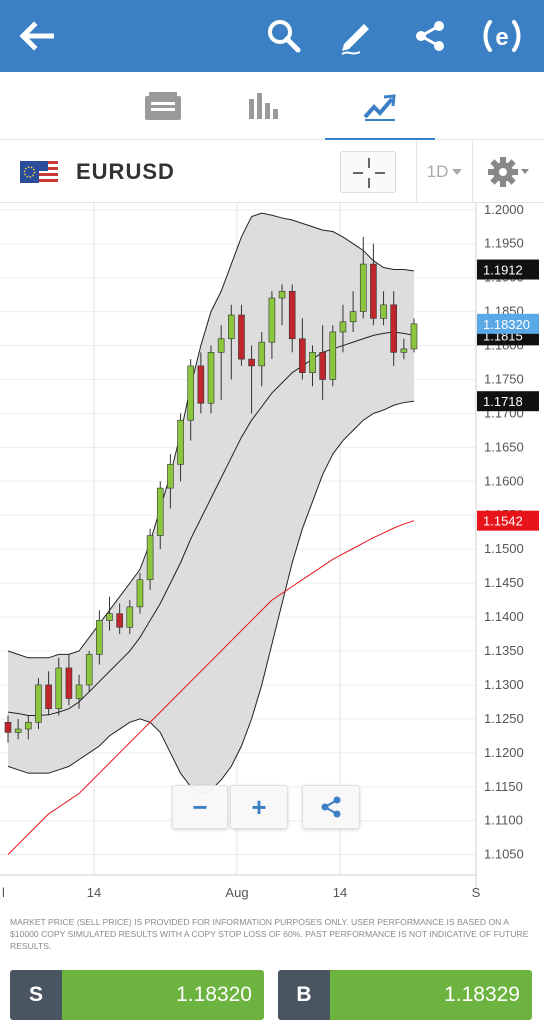 The width and height of the screenshot is (544, 1024). Describe the element at coordinates (504, 854) in the screenshot. I see `y-tick-label: 1.1050` at that location.